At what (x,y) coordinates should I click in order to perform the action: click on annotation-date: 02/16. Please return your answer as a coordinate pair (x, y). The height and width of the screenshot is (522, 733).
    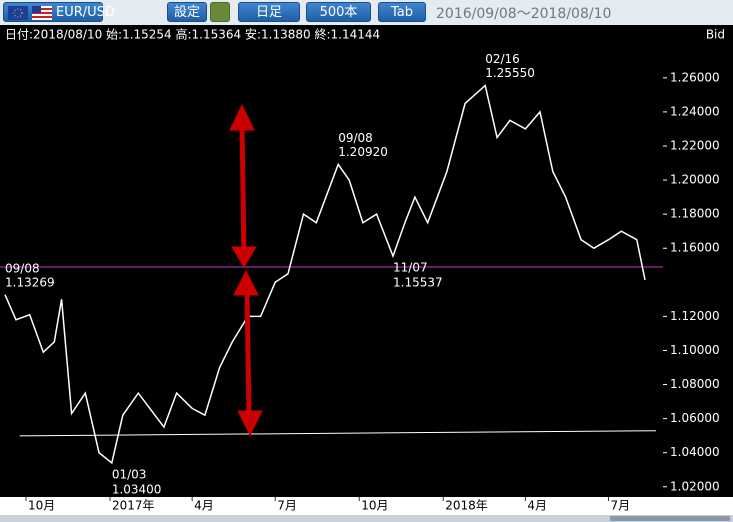
    Looking at the image, I should click on (502, 59).